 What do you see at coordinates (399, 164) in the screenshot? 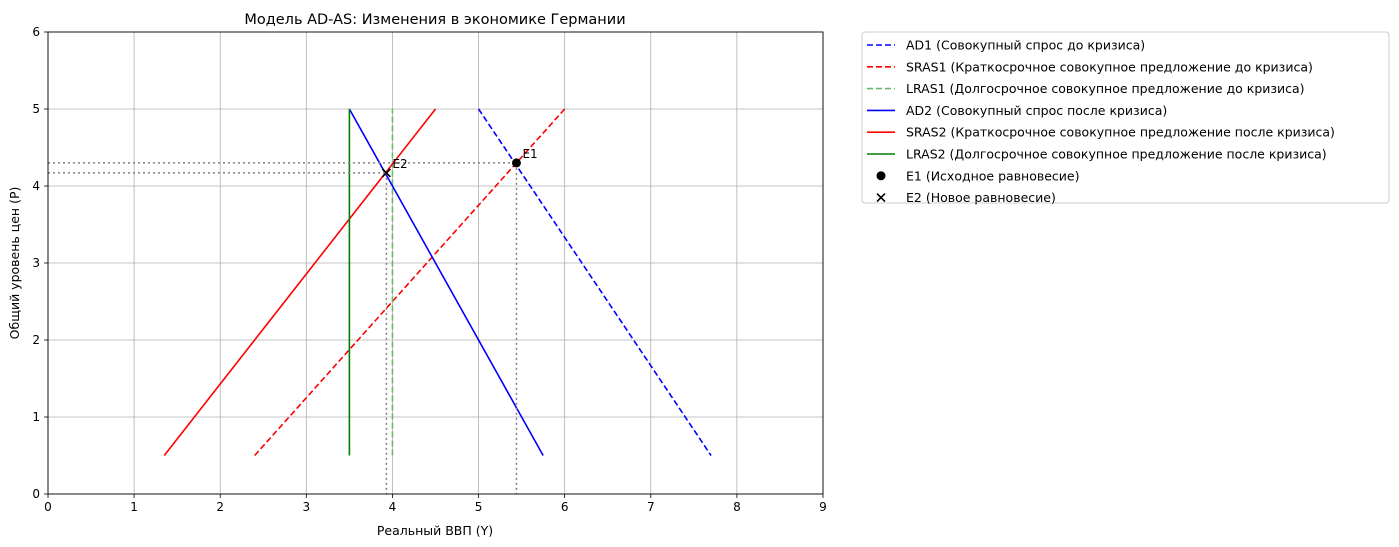
I see `point-label-1: E2` at bounding box center [399, 164].